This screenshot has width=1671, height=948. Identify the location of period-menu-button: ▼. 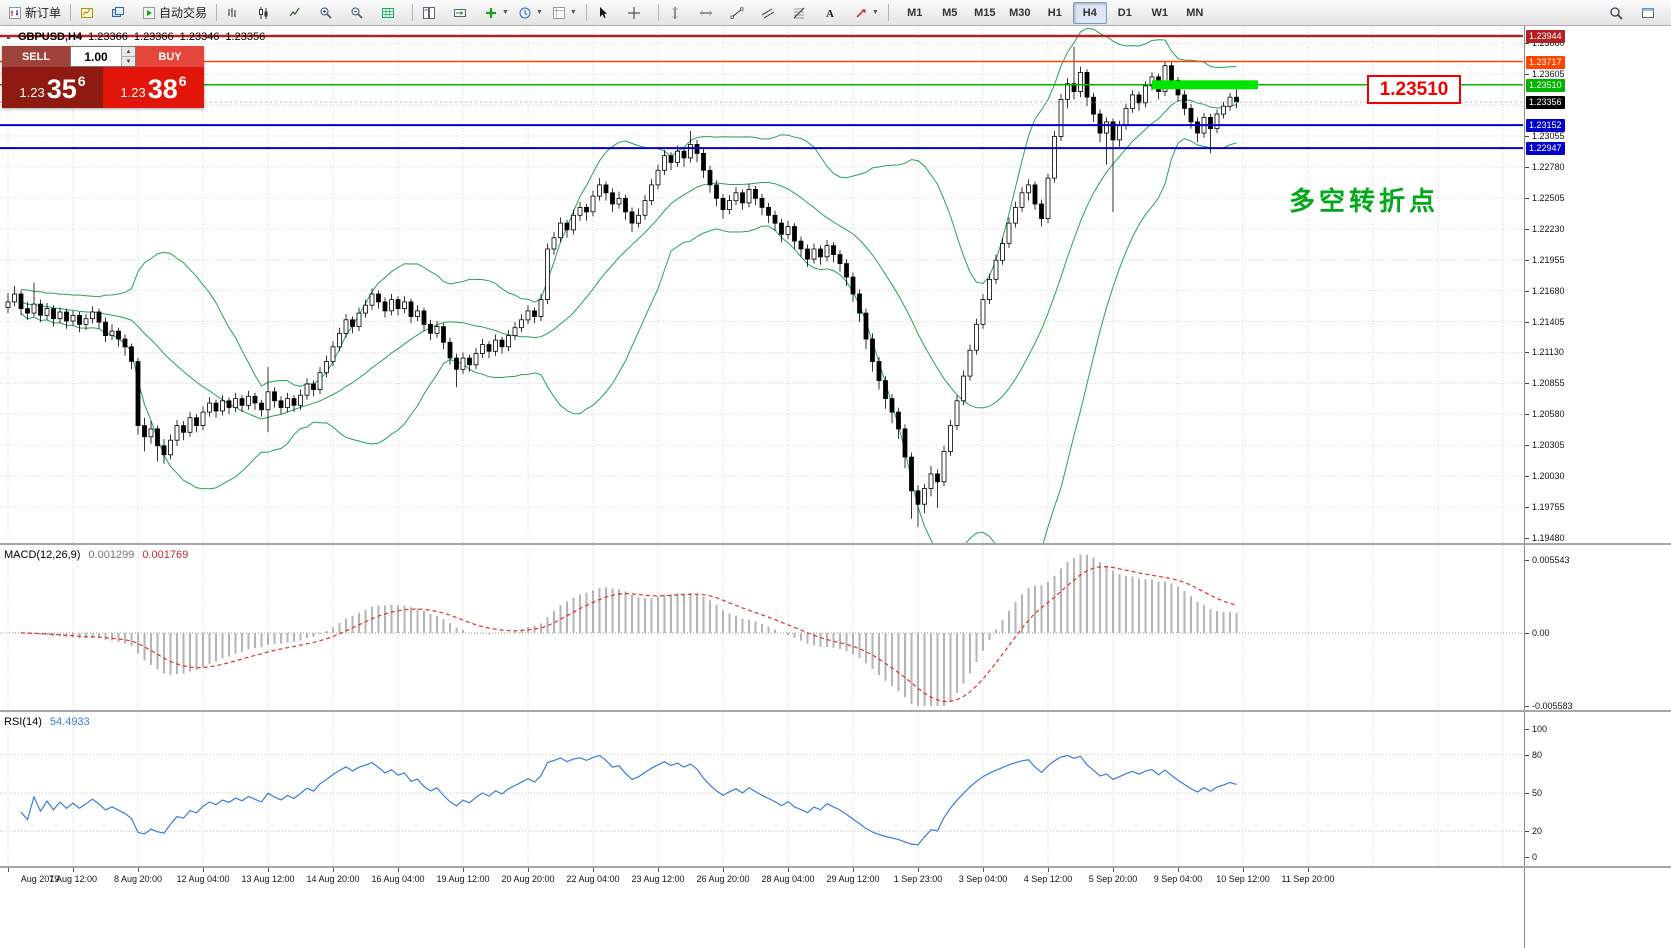
(530, 13).